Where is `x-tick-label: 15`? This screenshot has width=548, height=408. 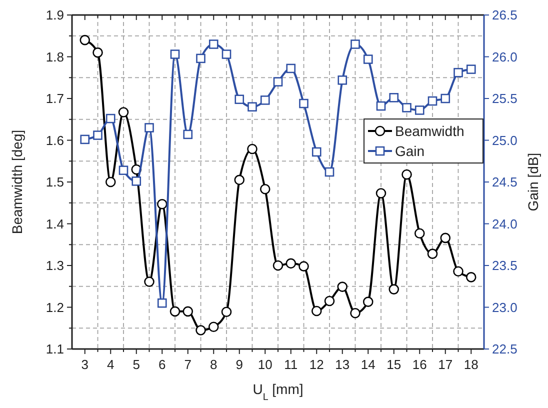
x-tick-label: 15 is located at coordinates (394, 364).